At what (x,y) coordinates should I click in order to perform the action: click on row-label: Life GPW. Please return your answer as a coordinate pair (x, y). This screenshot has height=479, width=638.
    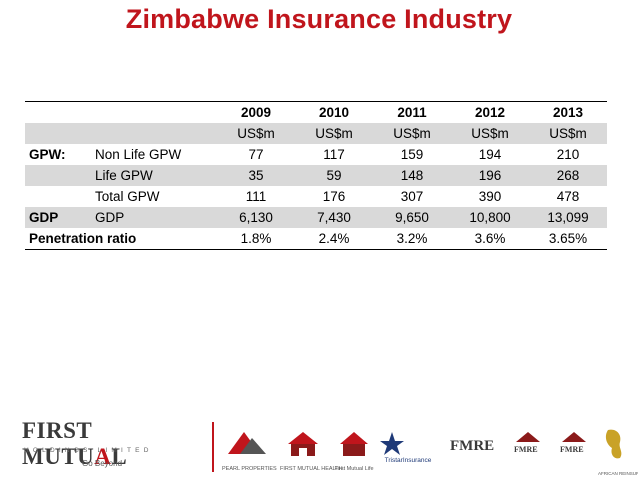
    Looking at the image, I should click on (154, 175).